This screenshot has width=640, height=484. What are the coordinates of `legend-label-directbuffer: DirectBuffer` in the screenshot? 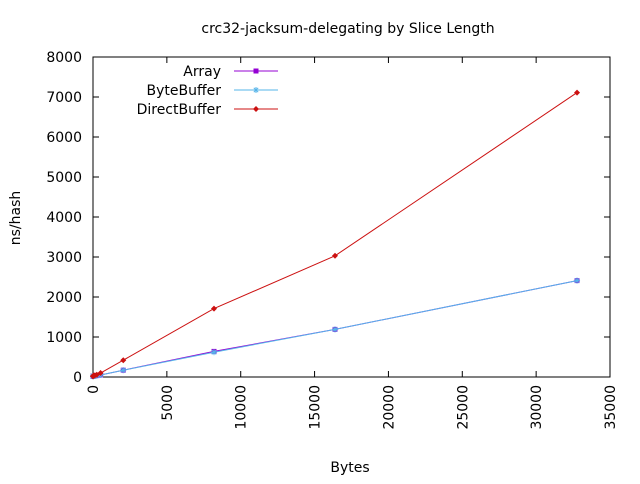 It's located at (179, 110).